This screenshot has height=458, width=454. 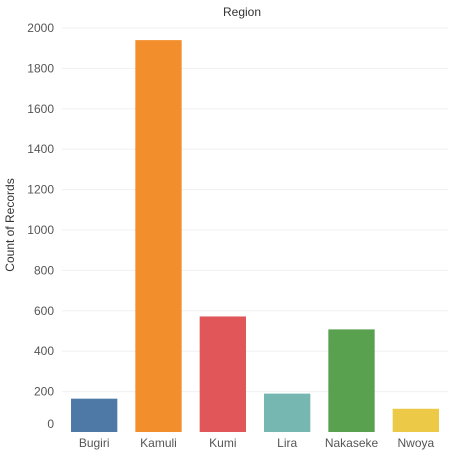 What do you see at coordinates (40, 230) in the screenshot?
I see `y-tick-label: 1000` at bounding box center [40, 230].